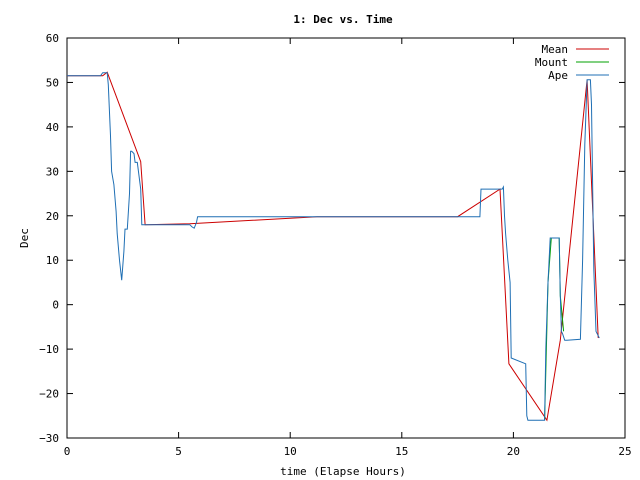  I want to click on y-tick-label: 10, so click(52, 260).